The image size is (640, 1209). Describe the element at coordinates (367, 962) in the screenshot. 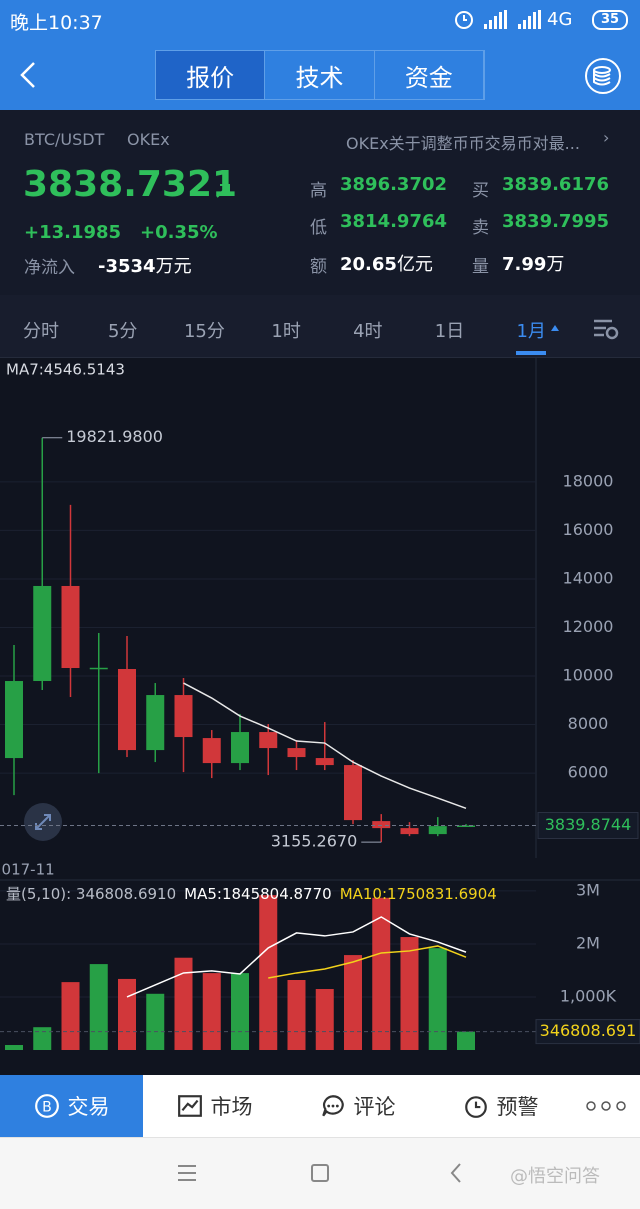

I see `volume-ma10-line` at that location.